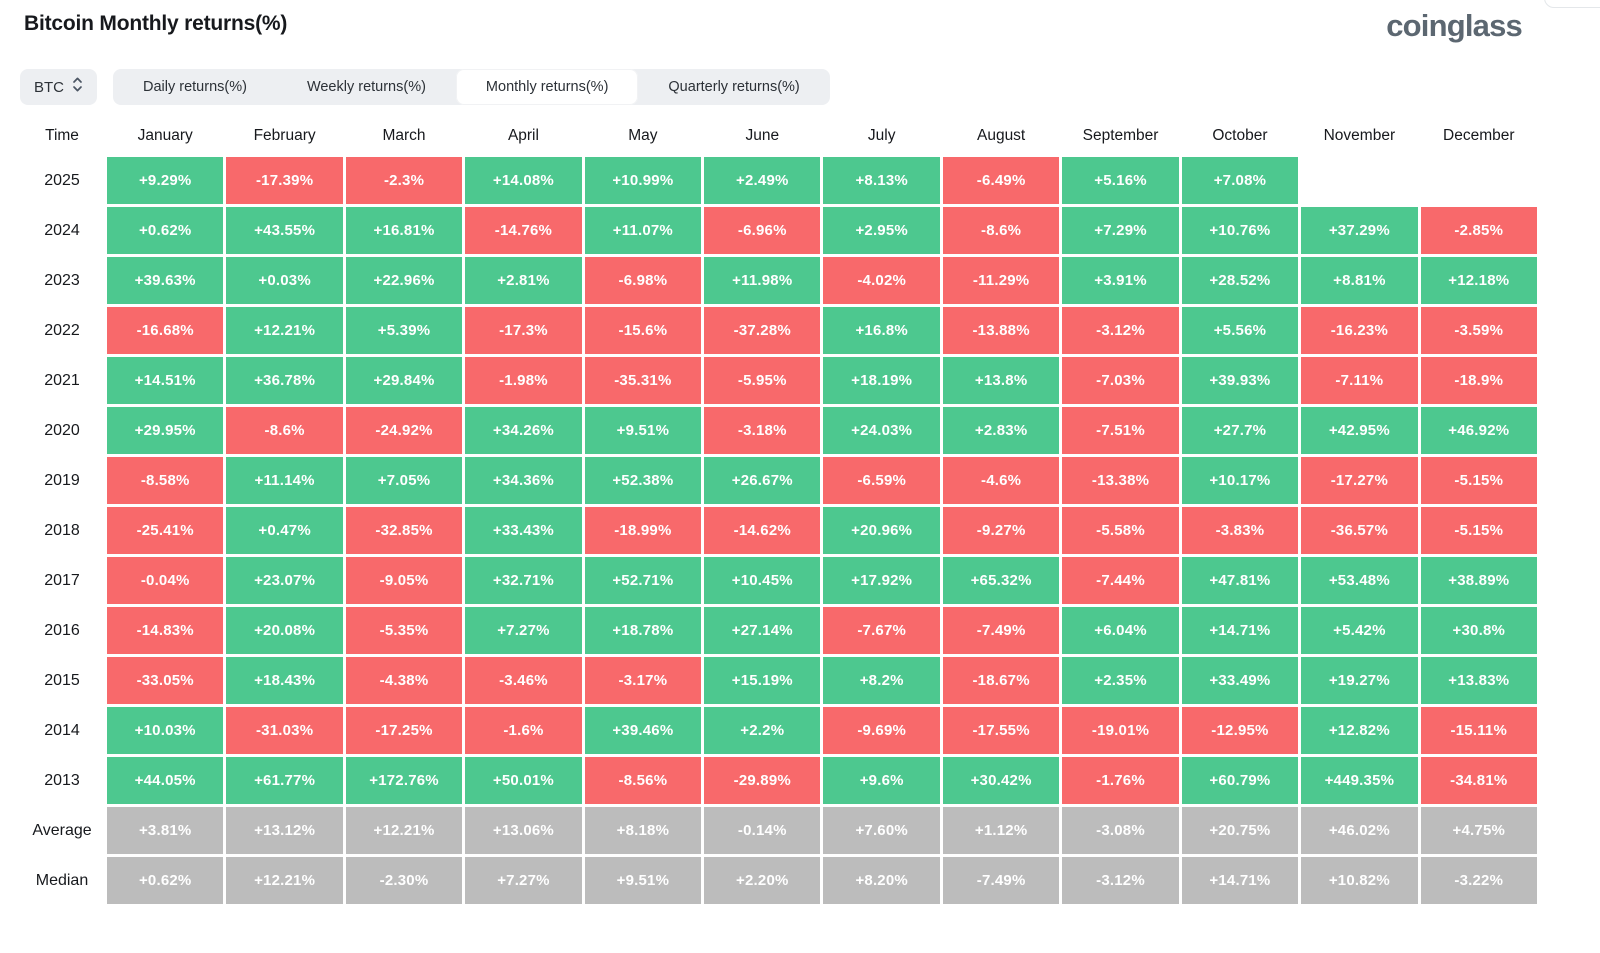 Image resolution: width=1600 pixels, height=953 pixels. I want to click on return-cell: +9.6%, so click(881, 780).